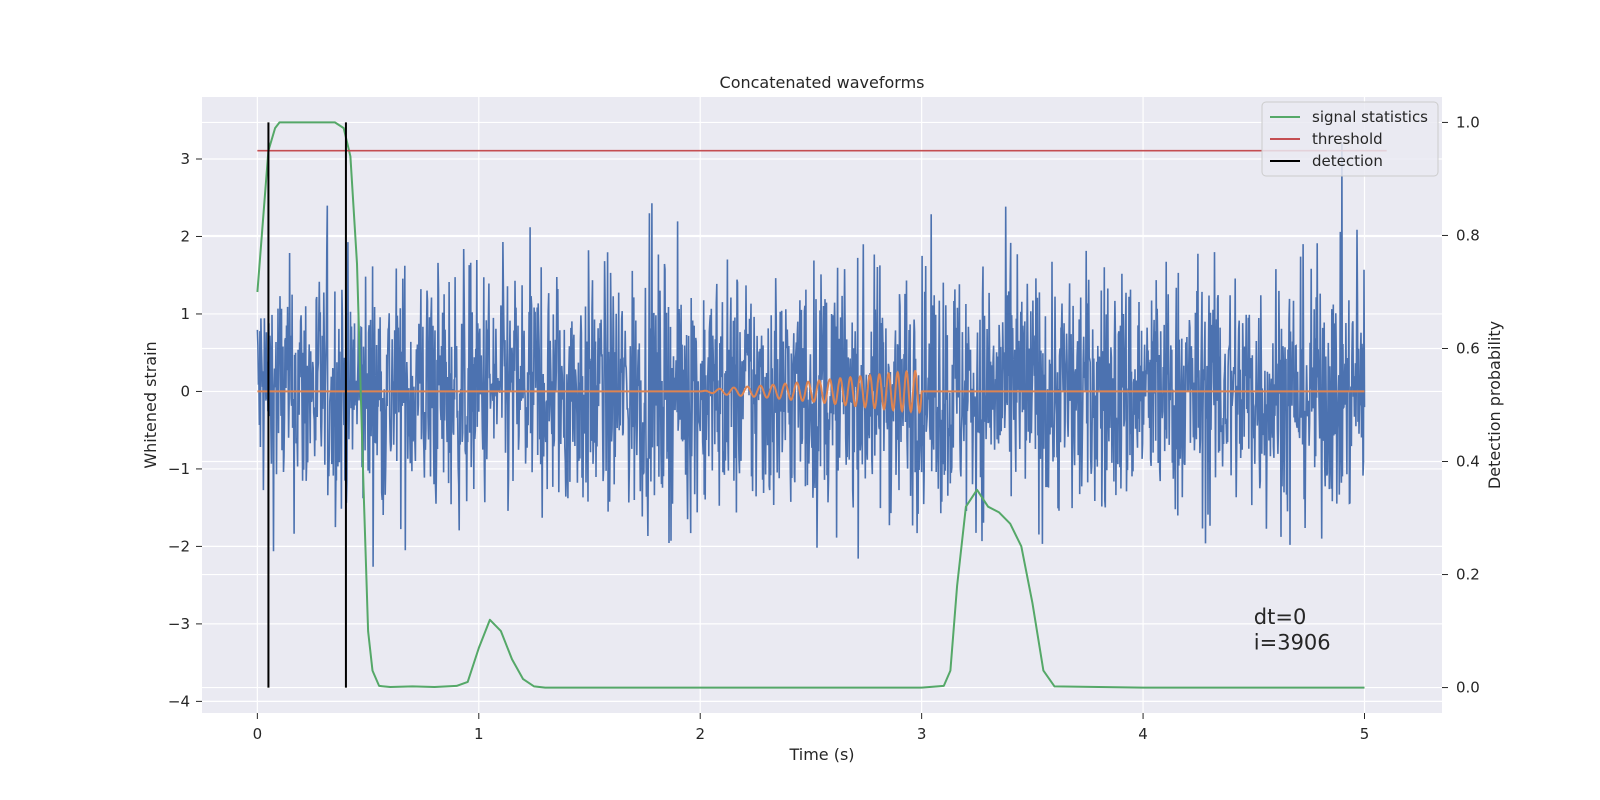  Describe the element at coordinates (1370, 117) in the screenshot. I see `legend-label-signal-statistics: signal statistics` at that location.